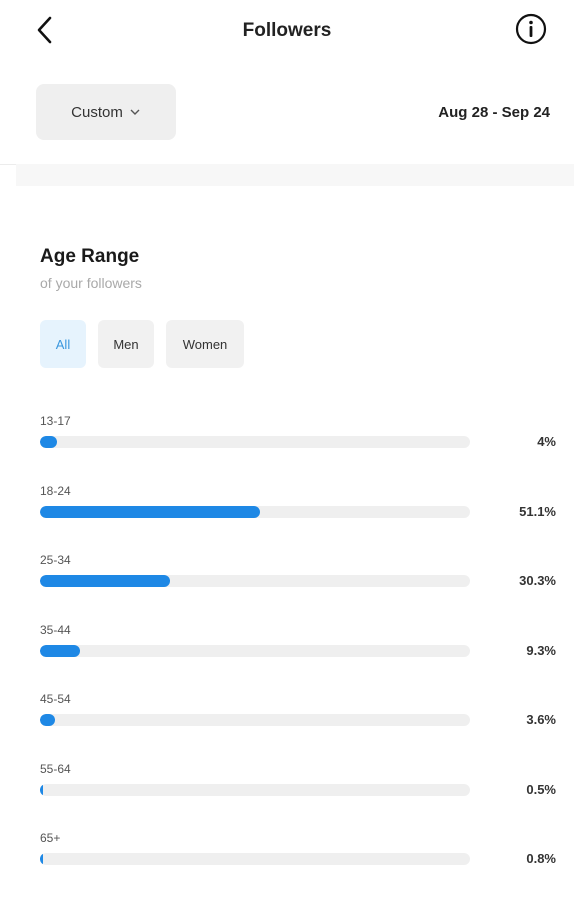  I want to click on age-row-45-54: 45-54 3.6%, so click(287, 727).